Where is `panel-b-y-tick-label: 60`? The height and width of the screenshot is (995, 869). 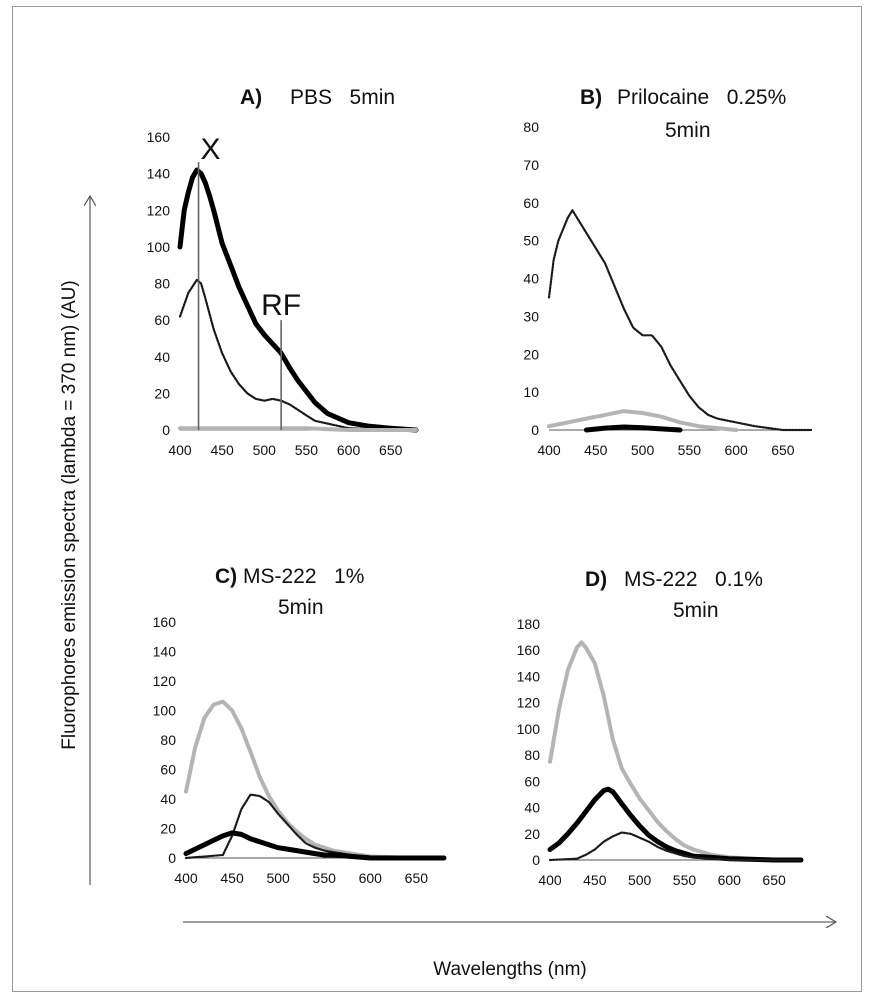 panel-b-y-tick-label: 60 is located at coordinates (531, 203).